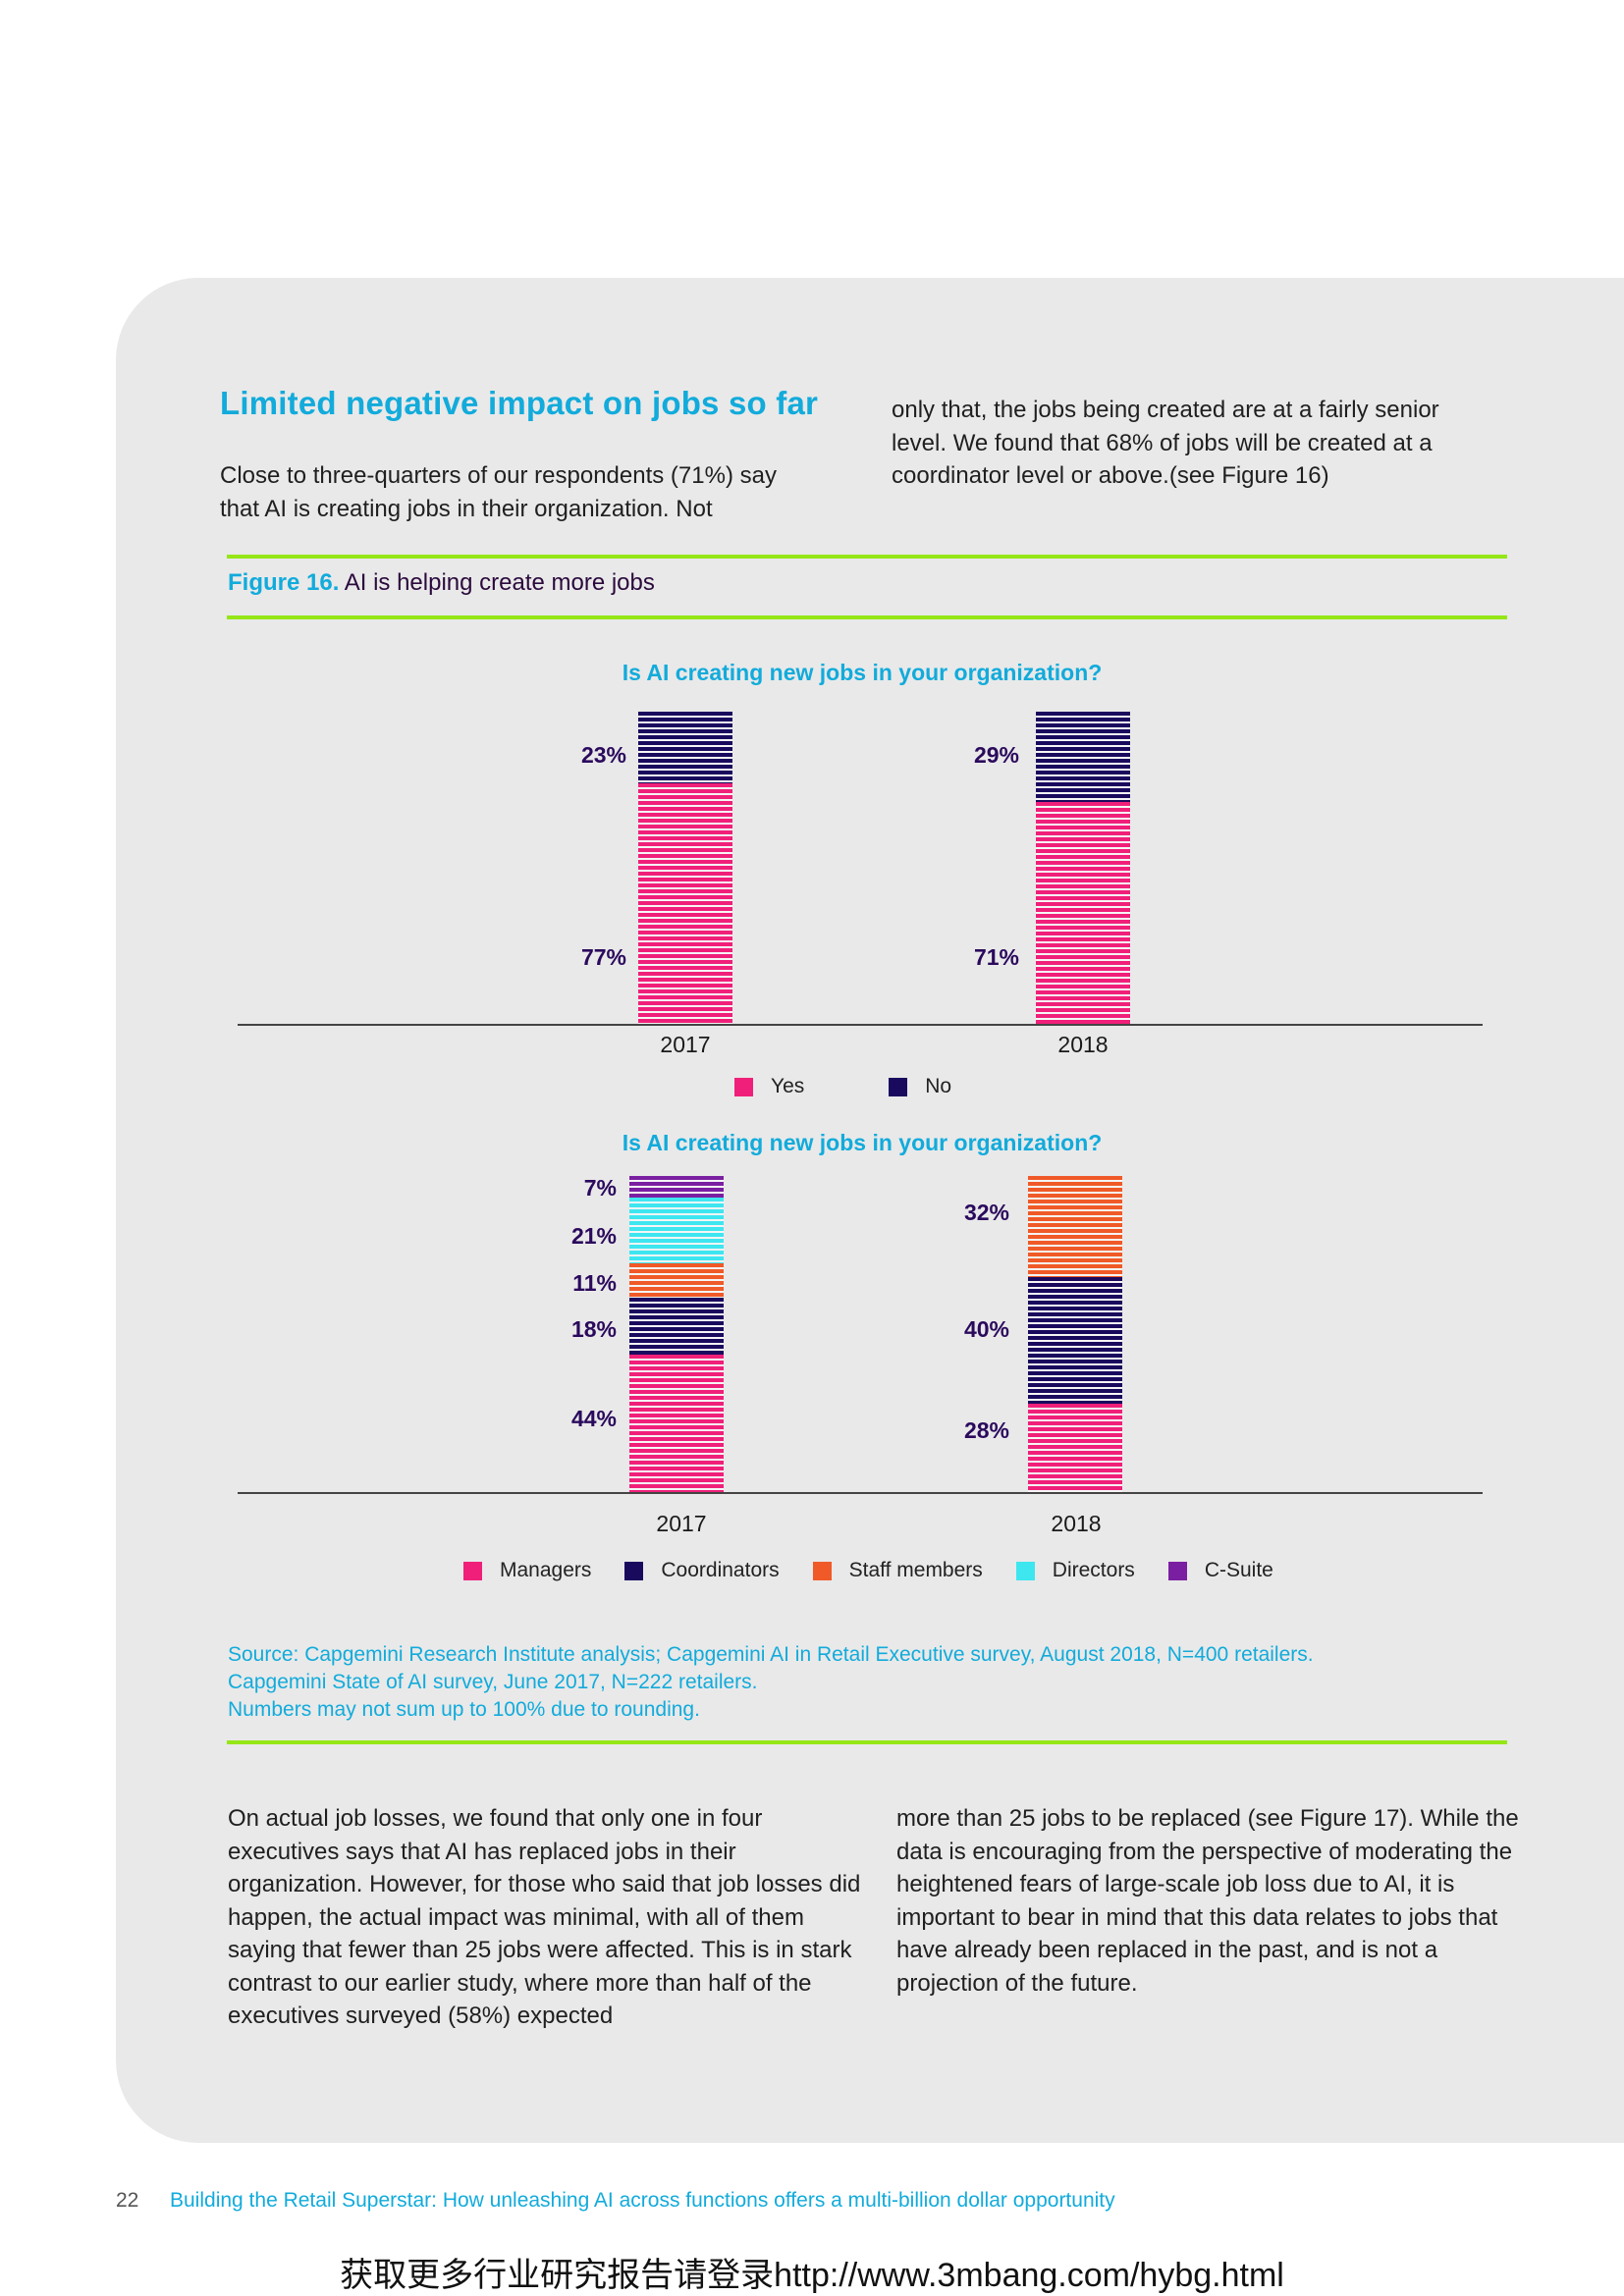  I want to click on chart2-2018-coordinators-segment, so click(1075, 1340).